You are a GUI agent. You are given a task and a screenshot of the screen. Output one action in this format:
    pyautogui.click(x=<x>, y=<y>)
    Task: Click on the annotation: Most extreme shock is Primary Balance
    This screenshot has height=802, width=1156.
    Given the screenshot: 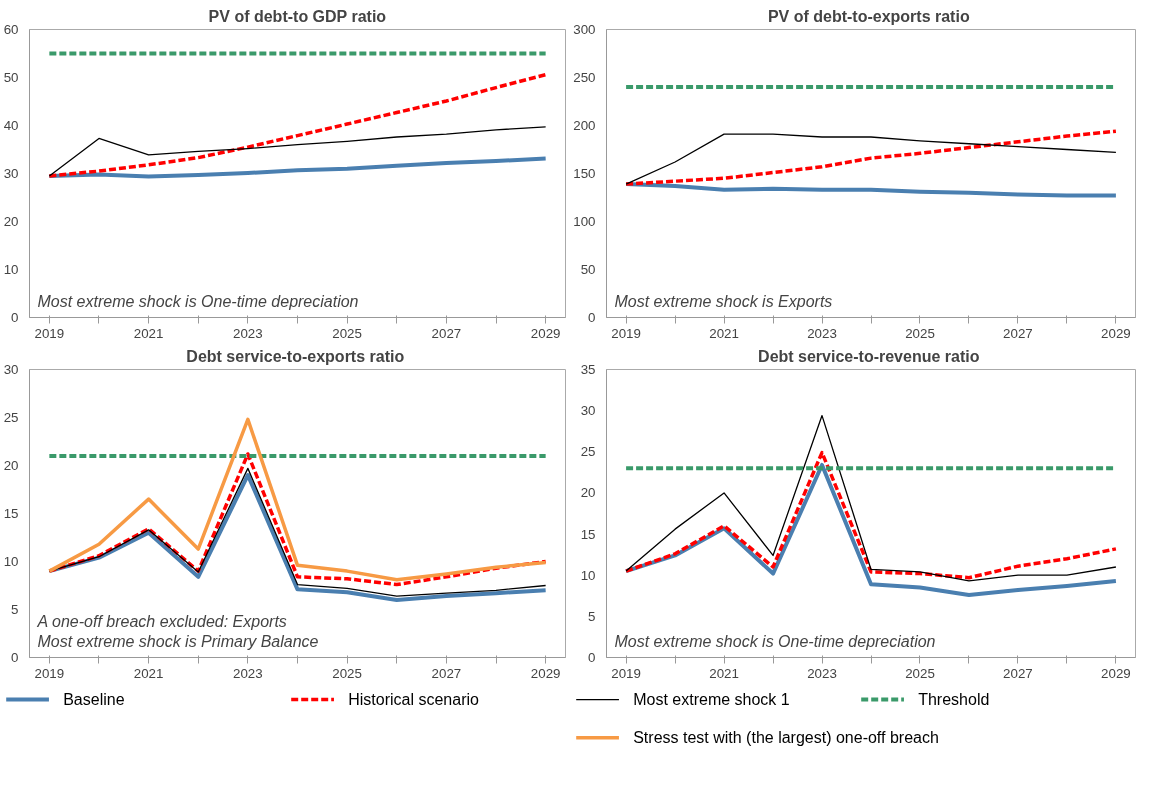 What is the action you would take?
    pyautogui.click(x=178, y=641)
    